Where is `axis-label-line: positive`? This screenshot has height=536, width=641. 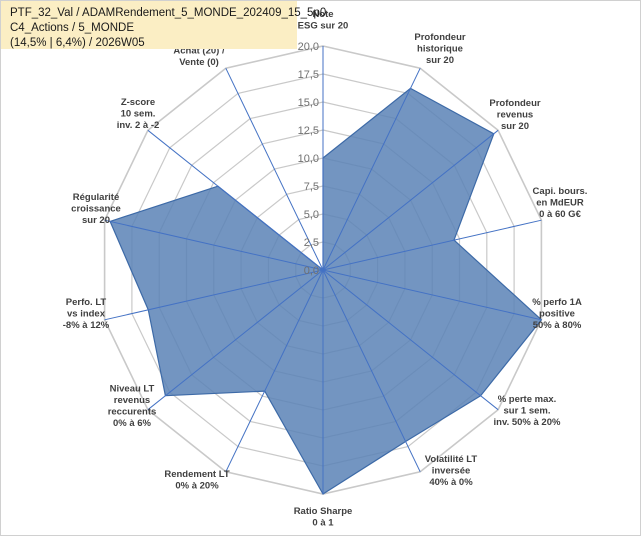 axis-label-line: positive is located at coordinates (557, 314).